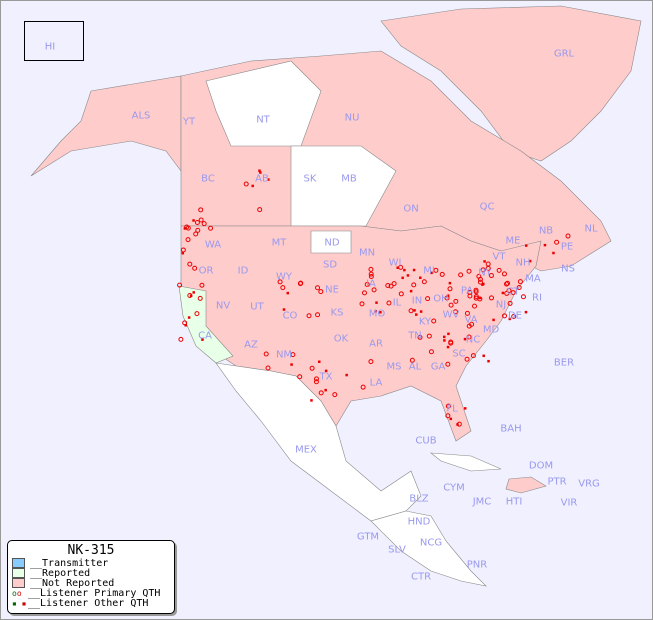 The image size is (653, 620). Describe the element at coordinates (332, 243) in the screenshot. I see `region-label-nd: ND` at that location.